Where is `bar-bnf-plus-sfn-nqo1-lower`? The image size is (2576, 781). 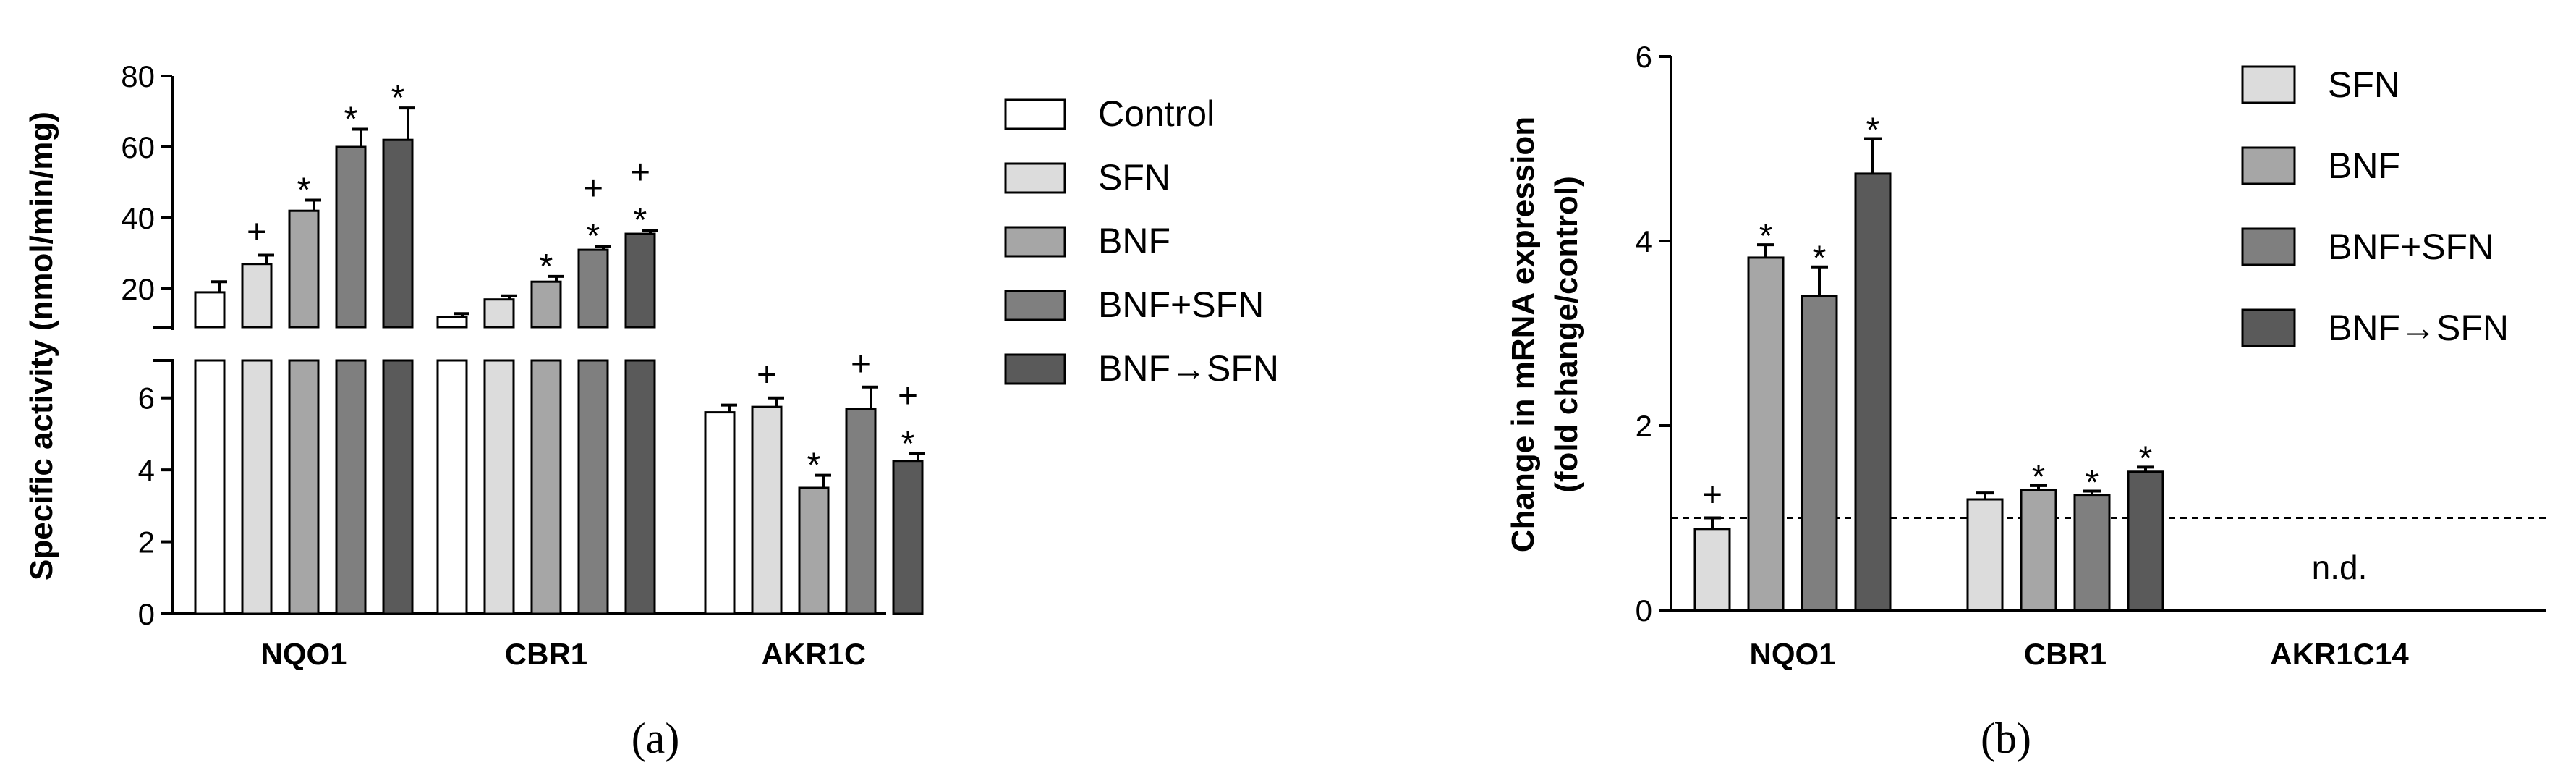 bar-bnf-plus-sfn-nqo1-lower is located at coordinates (351, 487).